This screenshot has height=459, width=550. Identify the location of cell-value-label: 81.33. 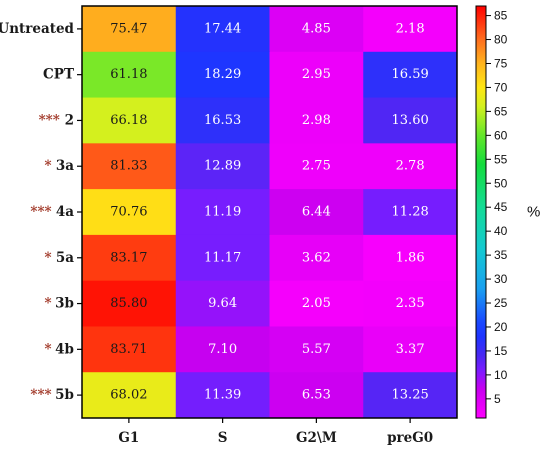
(128, 166).